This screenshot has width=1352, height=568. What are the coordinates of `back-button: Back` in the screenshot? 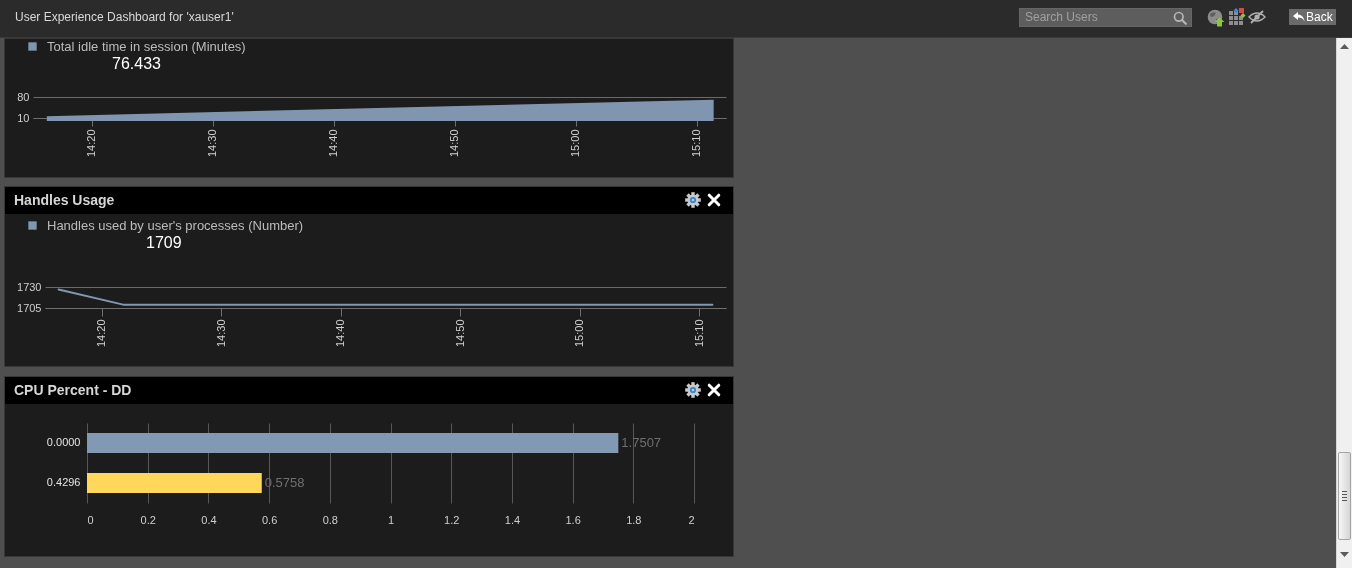 It's located at (1312, 17).